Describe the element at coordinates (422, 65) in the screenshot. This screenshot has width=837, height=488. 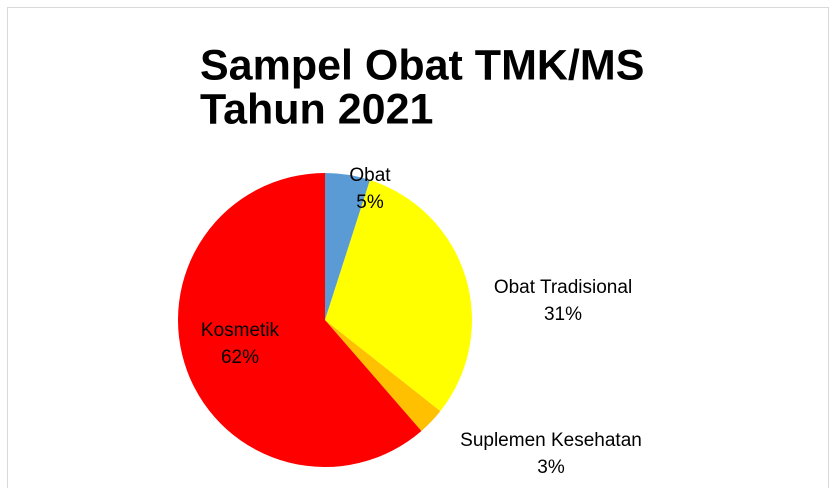
I see `chart-title: Sampel Obat TMK/MS` at that location.